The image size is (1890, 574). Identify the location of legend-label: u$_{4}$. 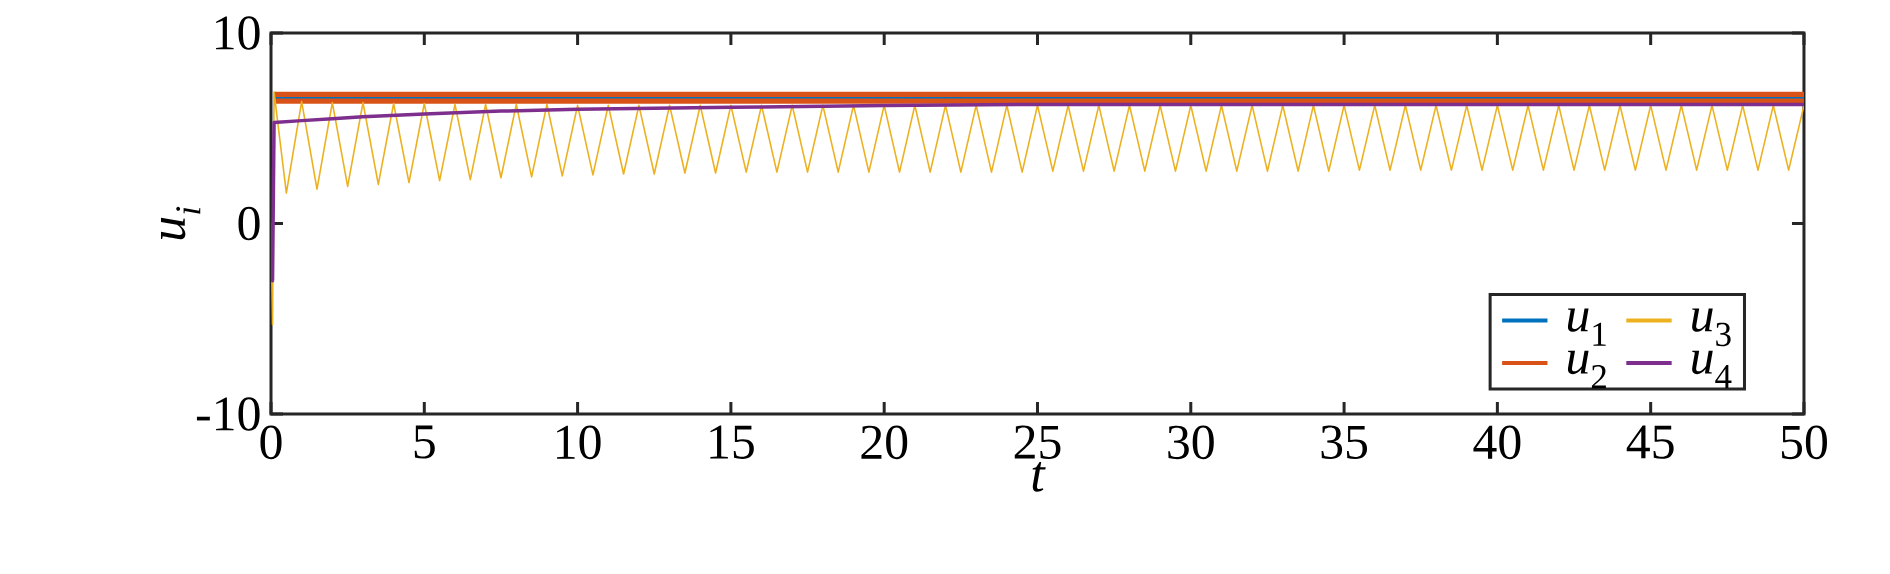
(1712, 369).